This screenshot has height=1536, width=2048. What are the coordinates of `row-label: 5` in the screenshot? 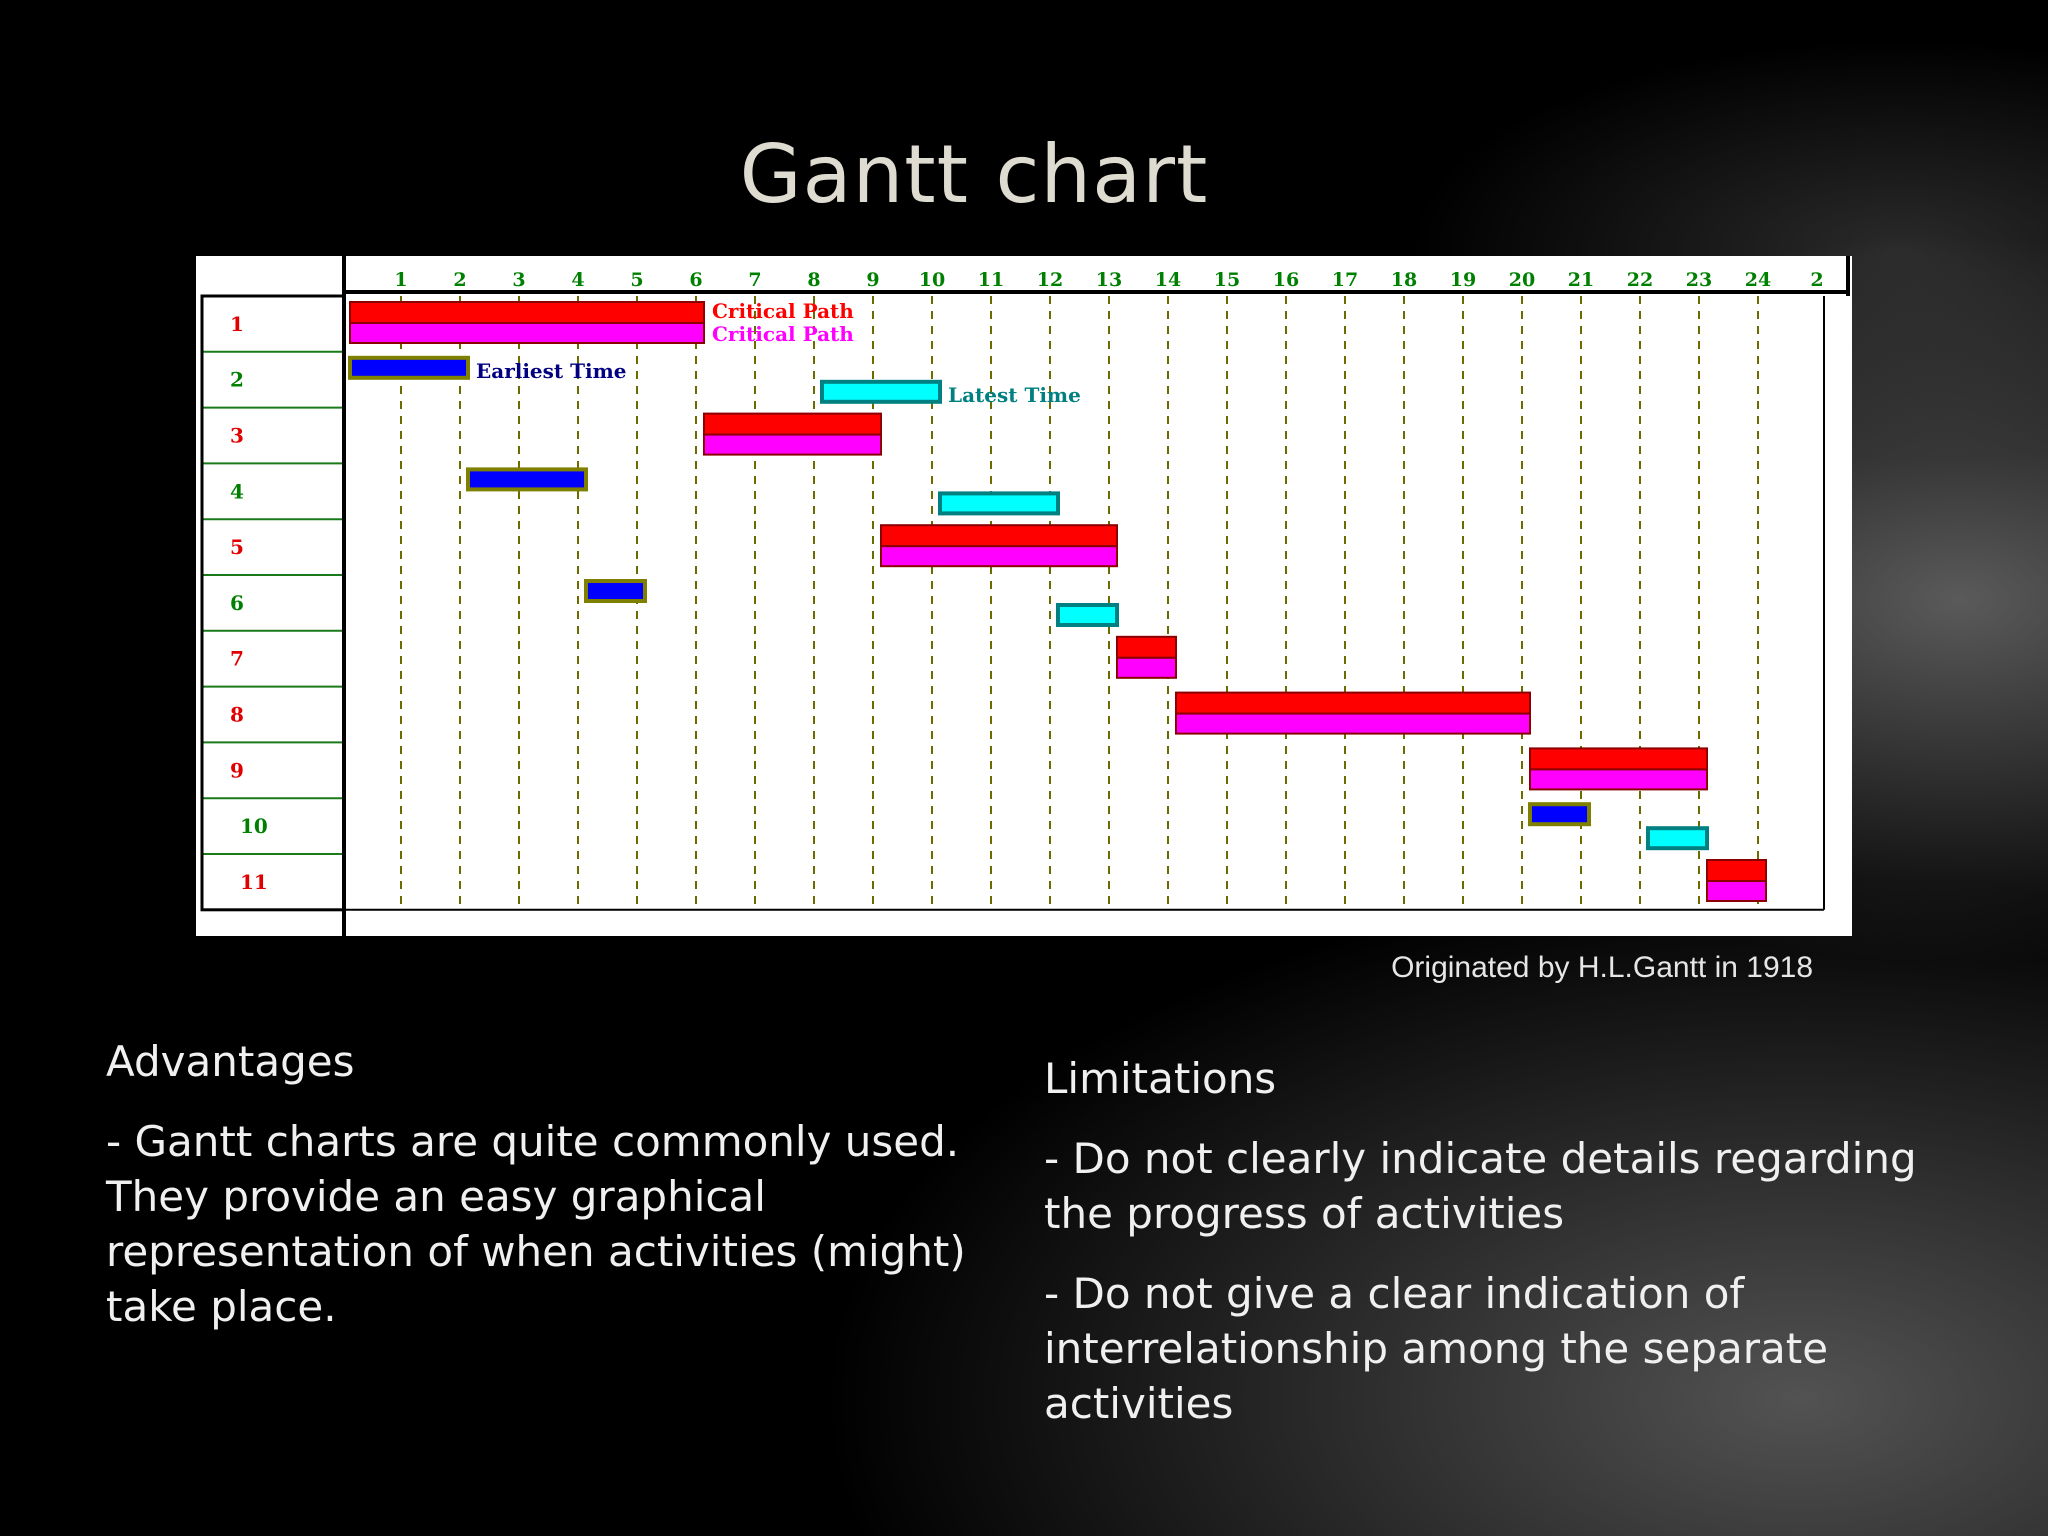 It's located at (237, 547).